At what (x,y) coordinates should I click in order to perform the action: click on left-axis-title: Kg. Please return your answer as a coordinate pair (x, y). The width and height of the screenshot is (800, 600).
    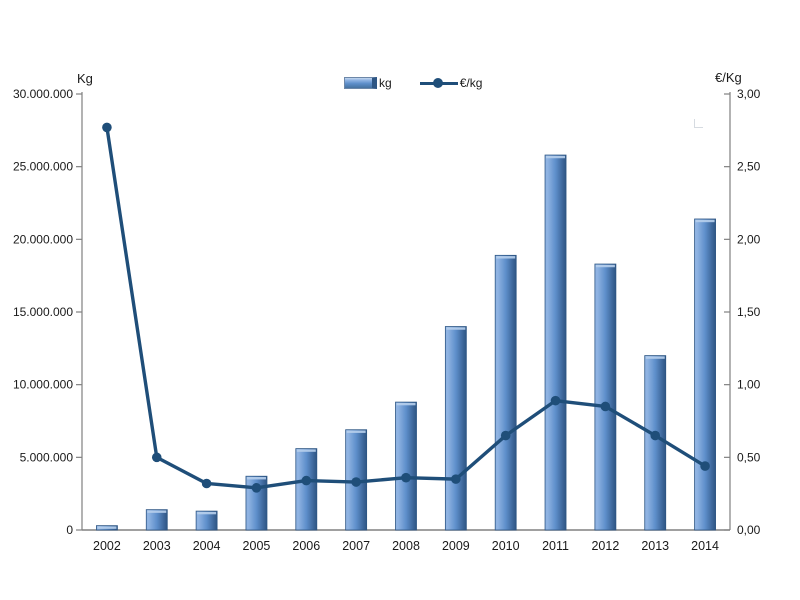
    Looking at the image, I should click on (85, 78).